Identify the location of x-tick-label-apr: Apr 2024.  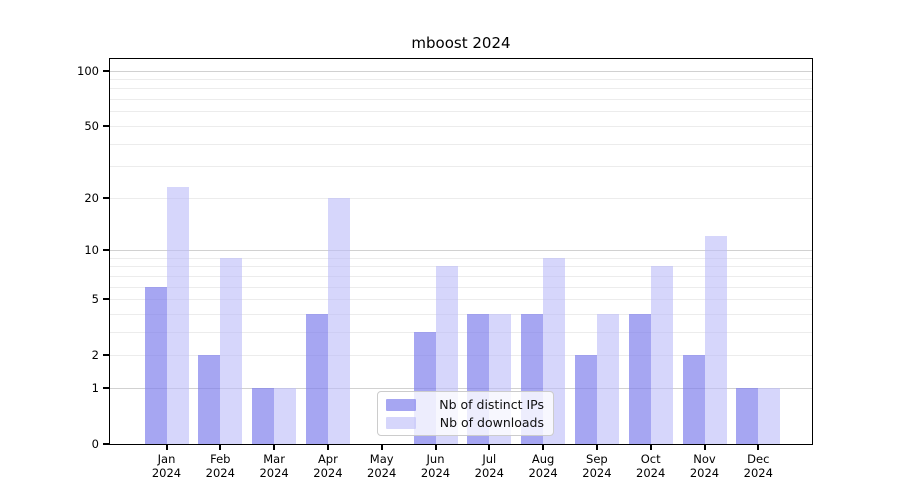
(328, 466).